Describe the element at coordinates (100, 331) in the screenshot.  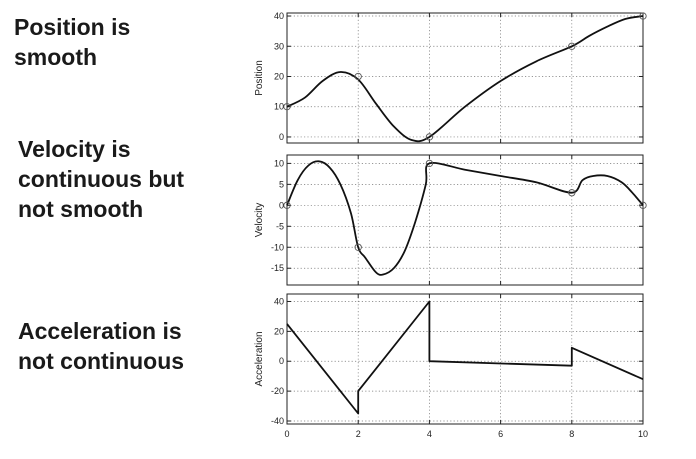
I see `acceleration-caption-line-1: Acceleration is` at that location.